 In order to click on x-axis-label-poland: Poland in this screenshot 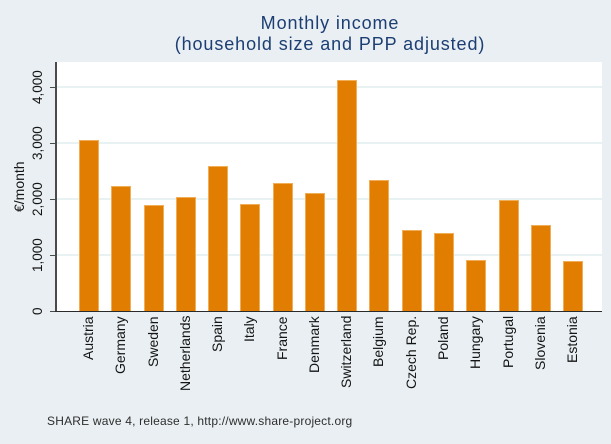, I will do `click(442, 338)`.